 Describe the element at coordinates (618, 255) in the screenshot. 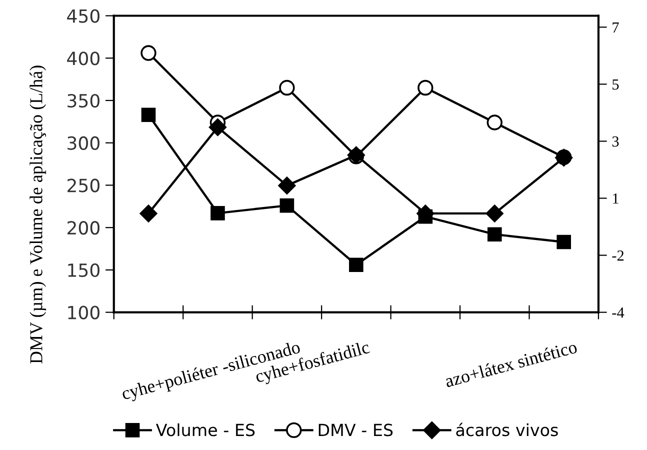

I see `y2-tick-label: -2` at that location.